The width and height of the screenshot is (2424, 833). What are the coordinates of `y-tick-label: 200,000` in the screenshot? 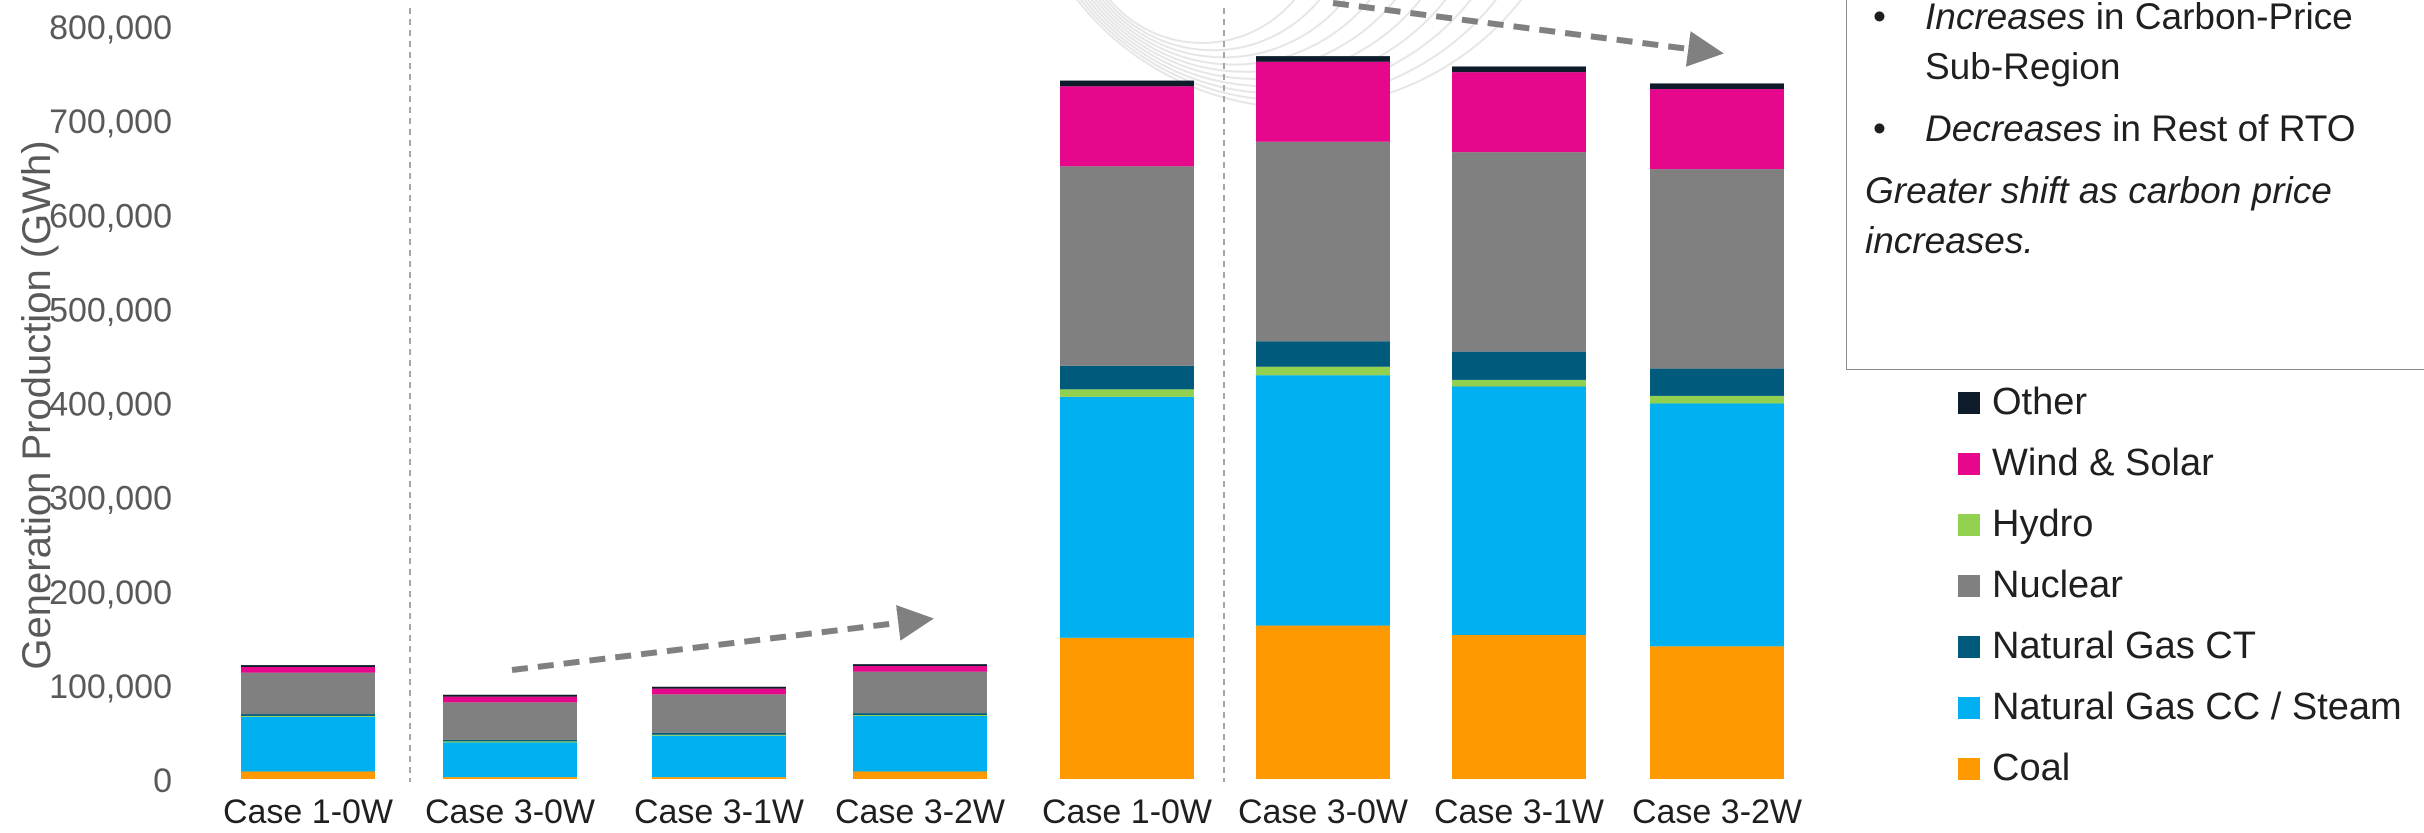 It's located at (110, 593).